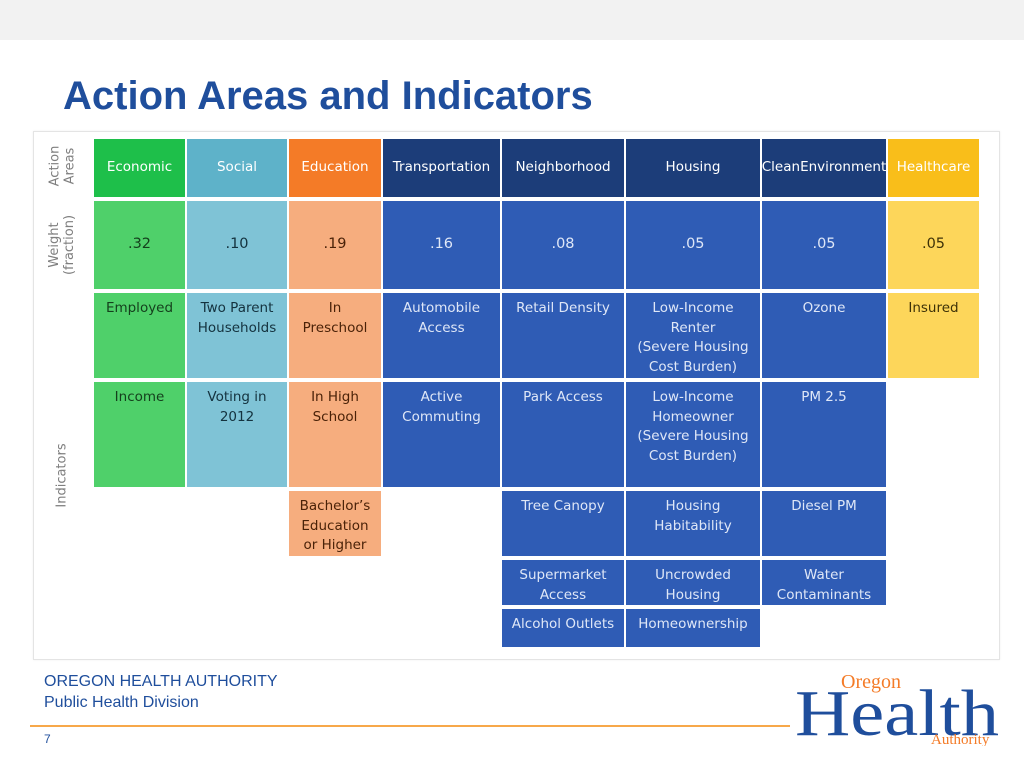  What do you see at coordinates (139, 245) in the screenshot?
I see `weight-economic: .32` at bounding box center [139, 245].